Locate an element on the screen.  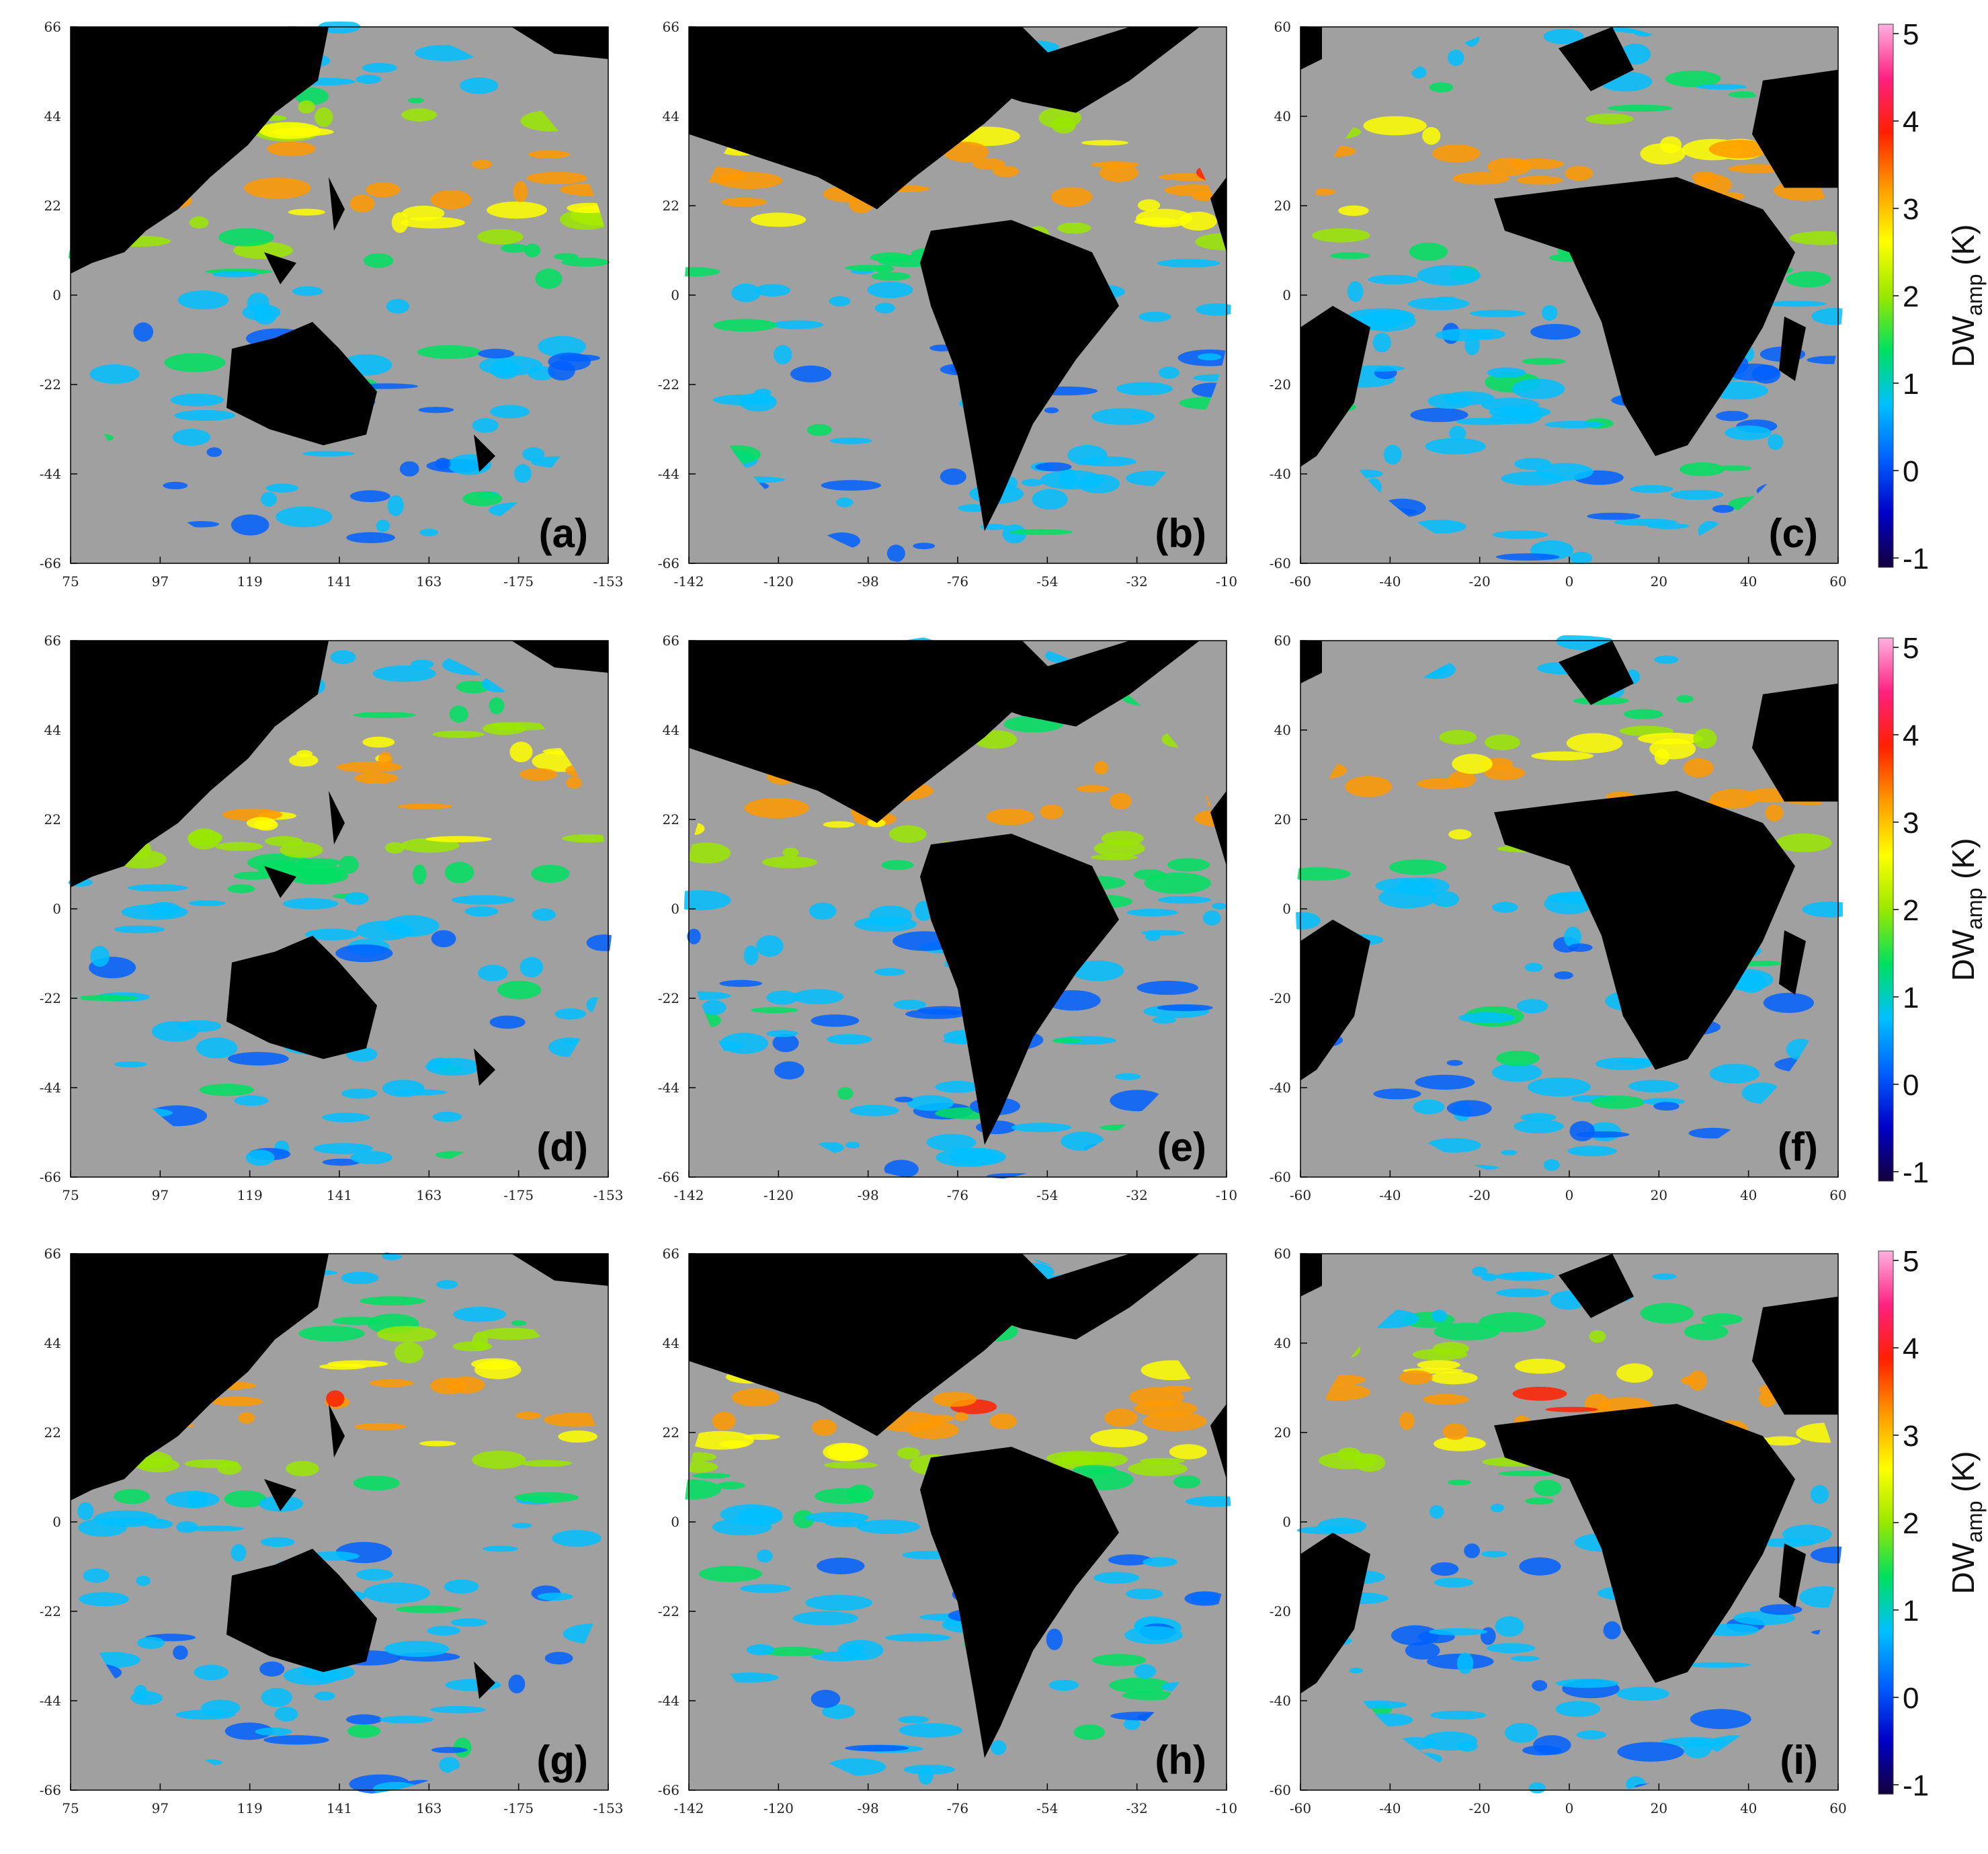
x-tick-label: -153 is located at coordinates (608, 1808).